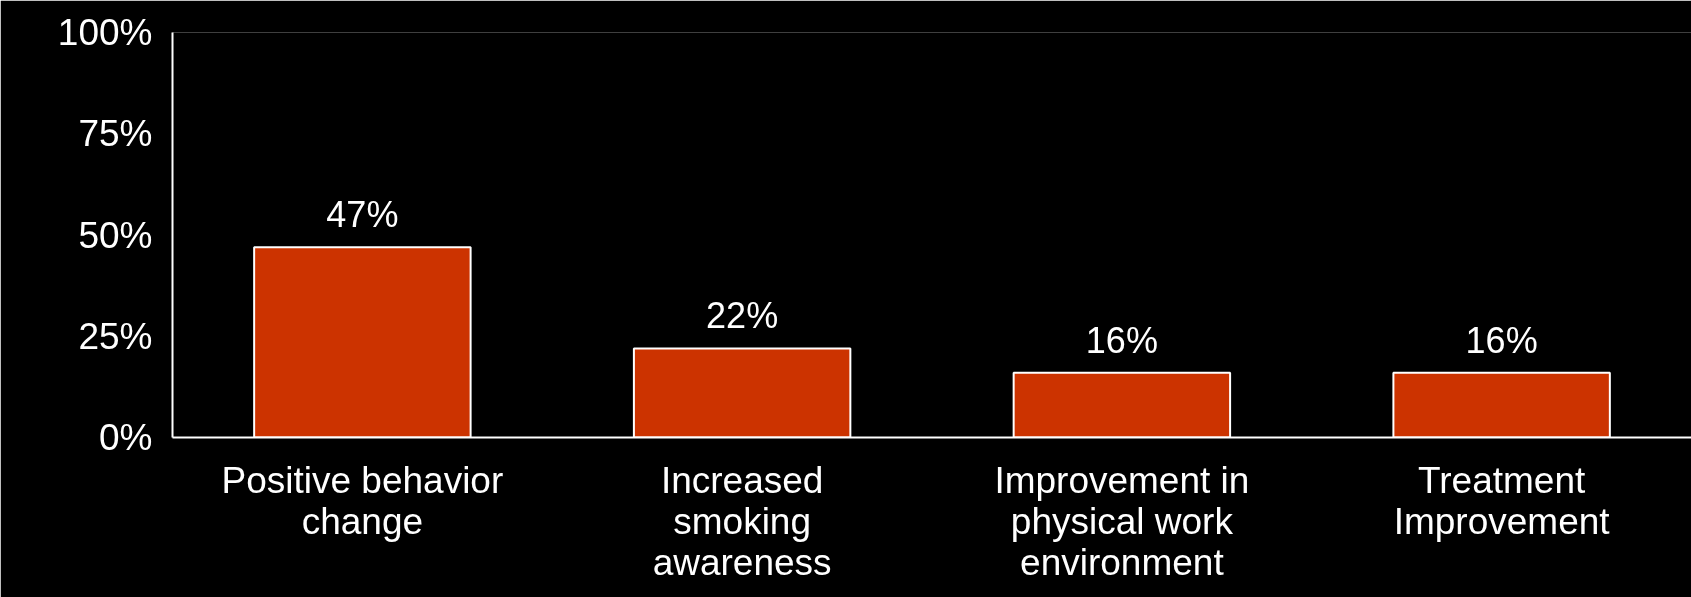  I want to click on y-tick-label: 0%, so click(126, 437).